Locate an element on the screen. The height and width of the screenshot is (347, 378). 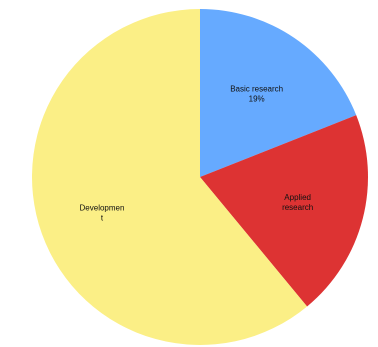
slice-label-1: Applied research is located at coordinates (297, 202).